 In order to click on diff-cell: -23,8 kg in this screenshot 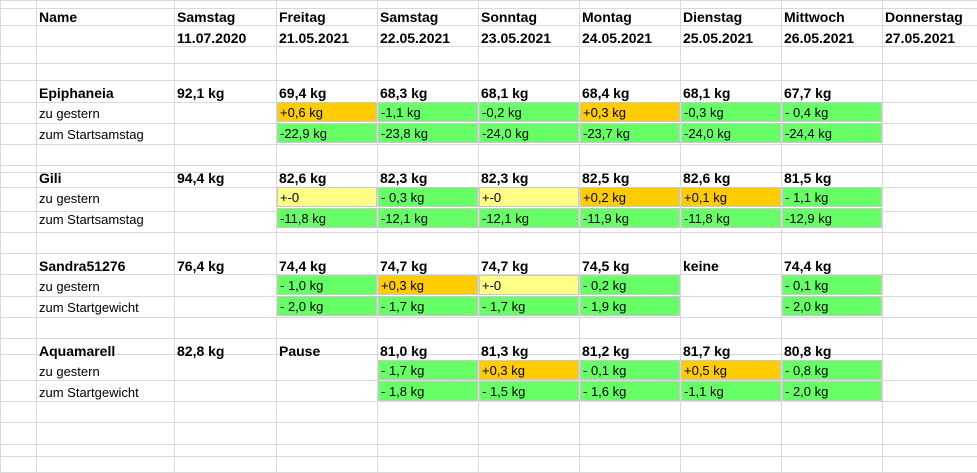, I will do `click(428, 133)`.